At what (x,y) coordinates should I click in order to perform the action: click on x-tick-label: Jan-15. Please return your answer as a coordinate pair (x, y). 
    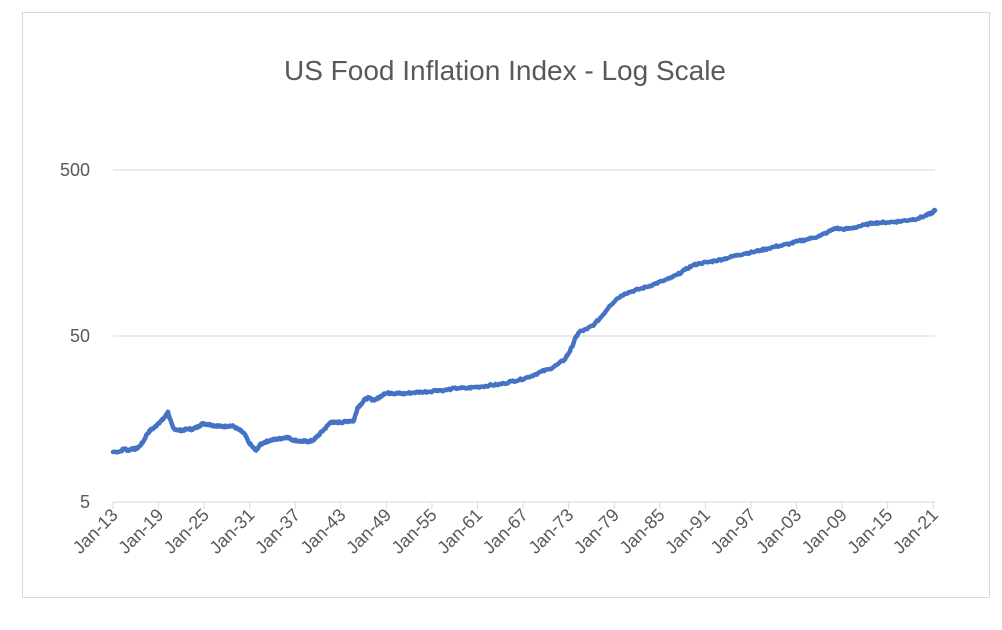
    Looking at the image, I should click on (869, 531).